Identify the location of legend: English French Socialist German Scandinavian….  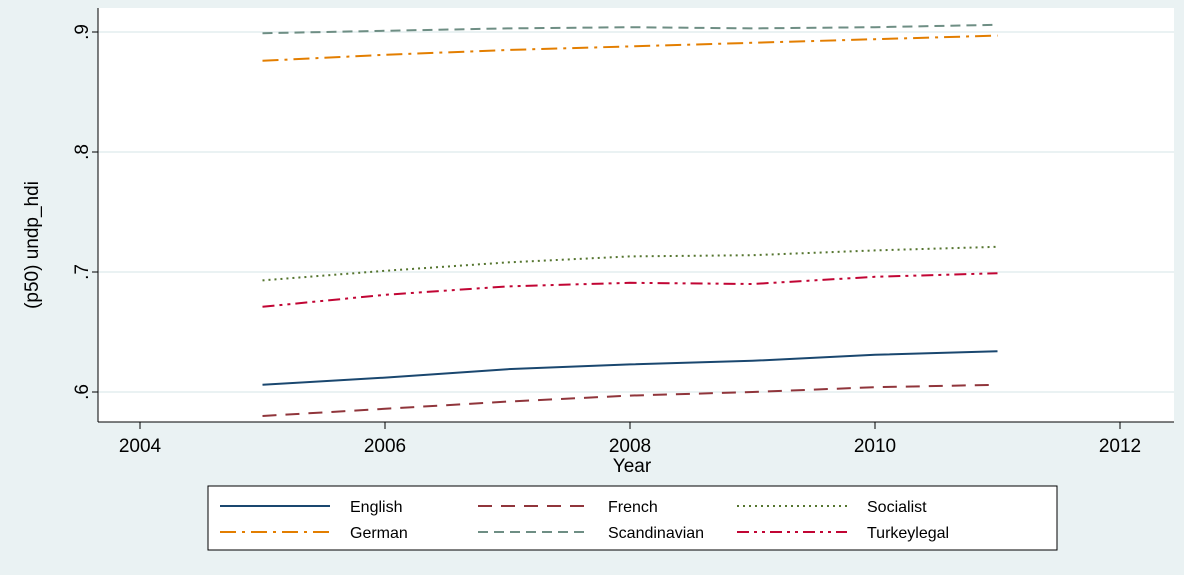
(632, 518).